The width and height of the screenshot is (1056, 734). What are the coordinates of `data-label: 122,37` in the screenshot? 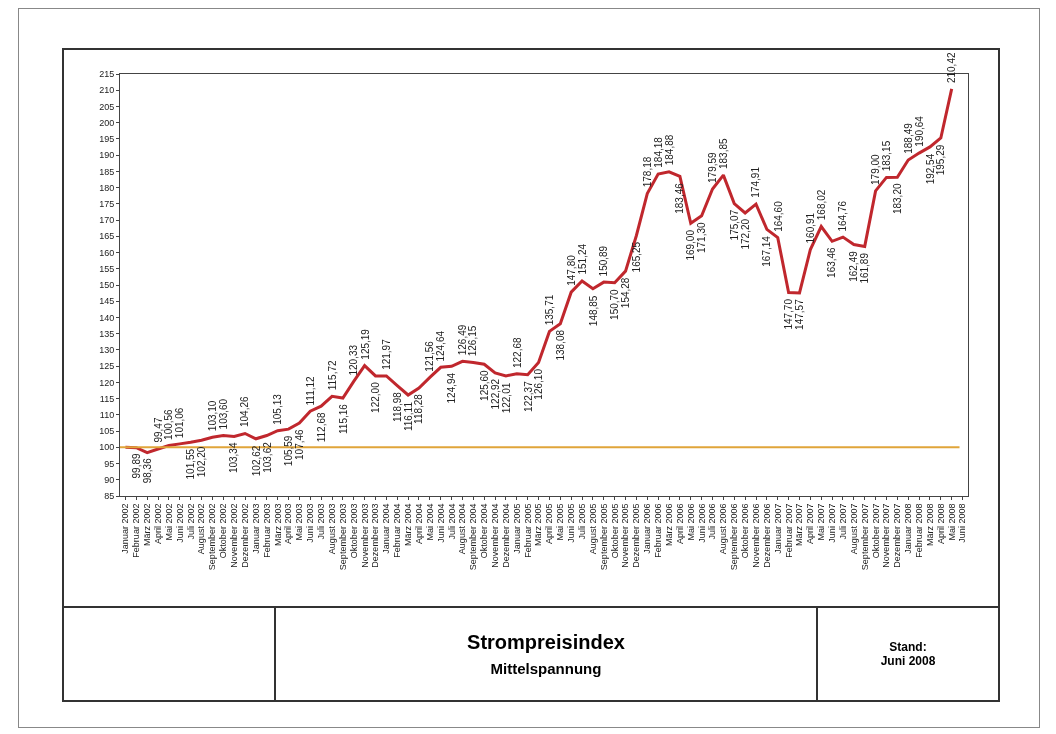 It's located at (528, 396).